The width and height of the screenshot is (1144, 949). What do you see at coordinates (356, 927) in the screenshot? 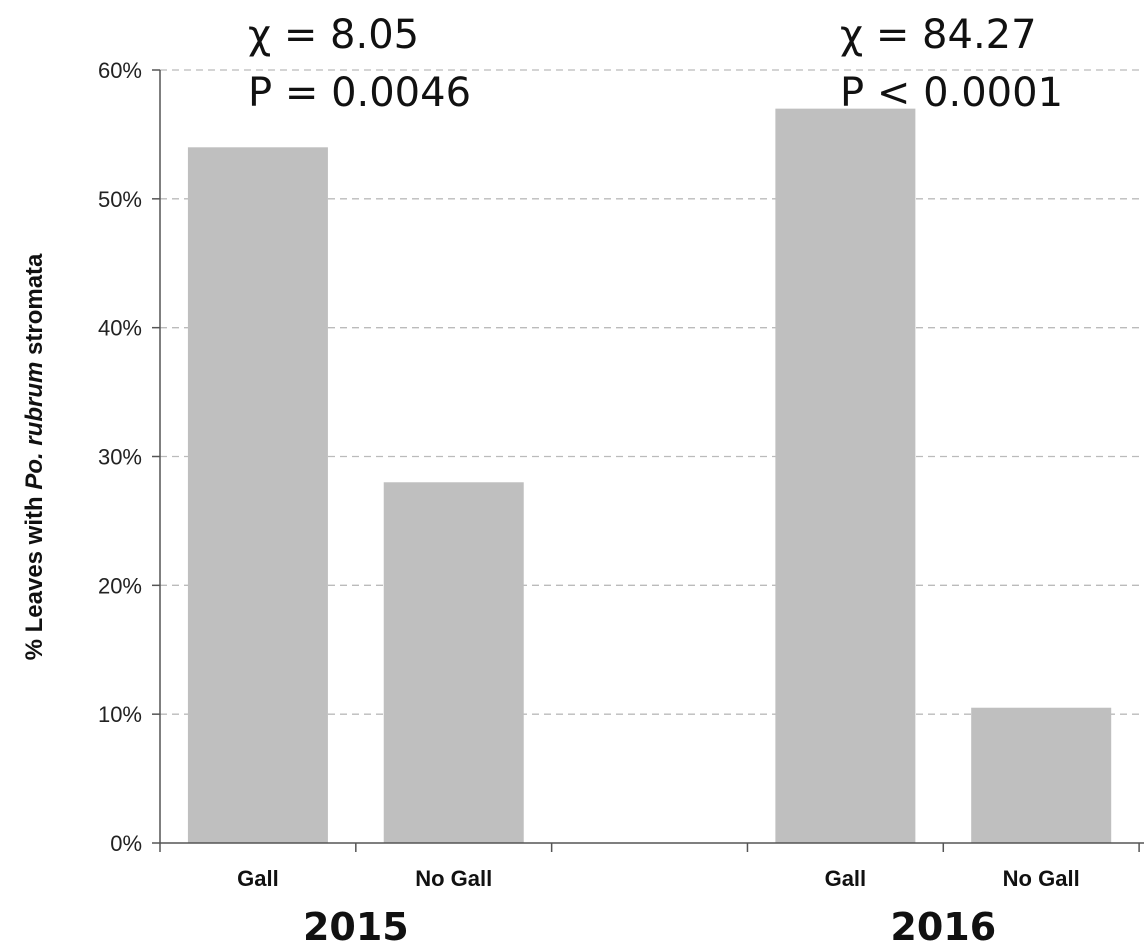
I see `group-label: 2015` at bounding box center [356, 927].